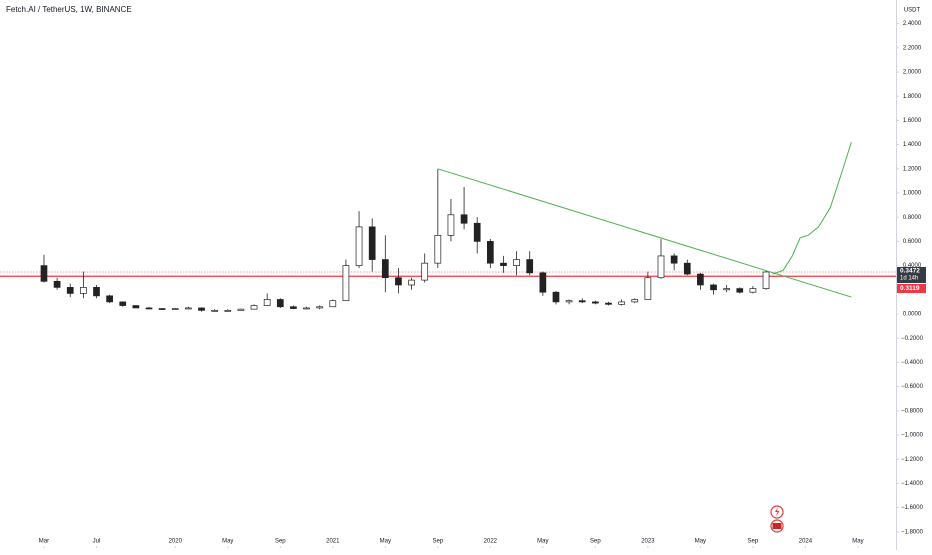 Image resolution: width=932 pixels, height=555 pixels. What do you see at coordinates (912, 315) in the screenshot?
I see `y-tick-label: 0.0000` at bounding box center [912, 315].